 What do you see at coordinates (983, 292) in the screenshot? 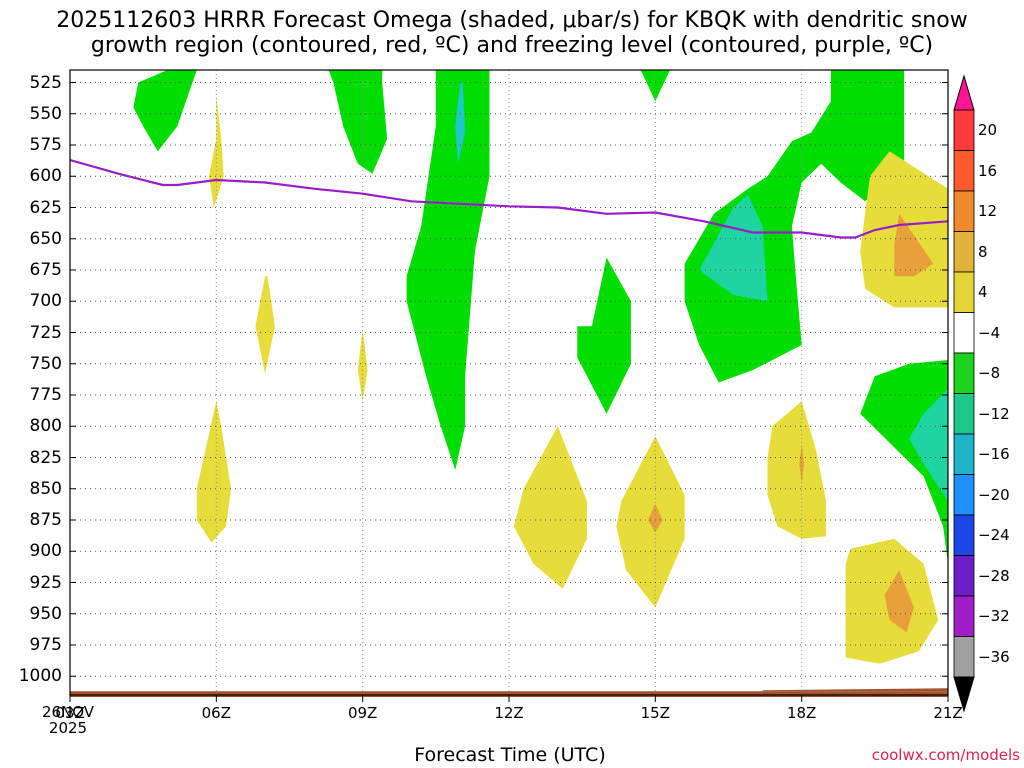
I see `colorbar-label: 4` at bounding box center [983, 292].